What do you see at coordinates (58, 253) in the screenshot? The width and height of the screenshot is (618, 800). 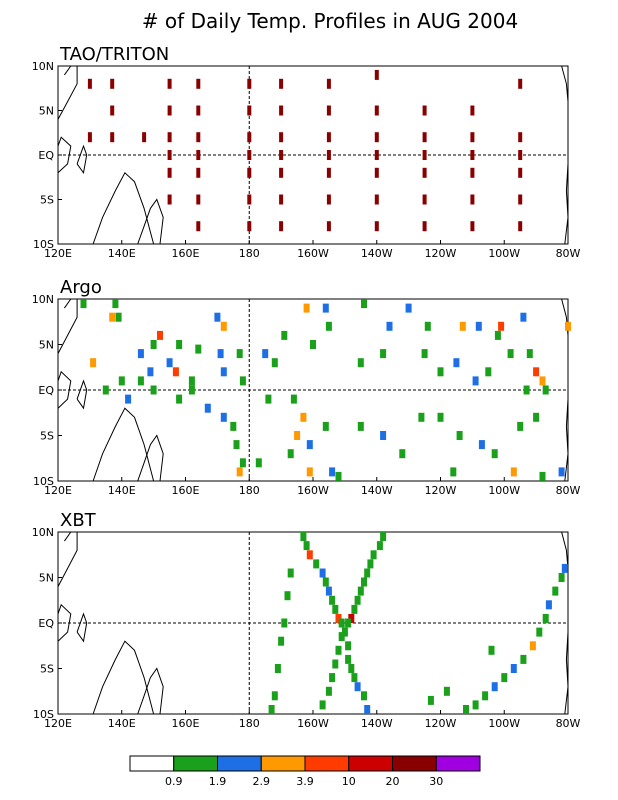 I see `tao-xtick-label: 120E` at bounding box center [58, 253].